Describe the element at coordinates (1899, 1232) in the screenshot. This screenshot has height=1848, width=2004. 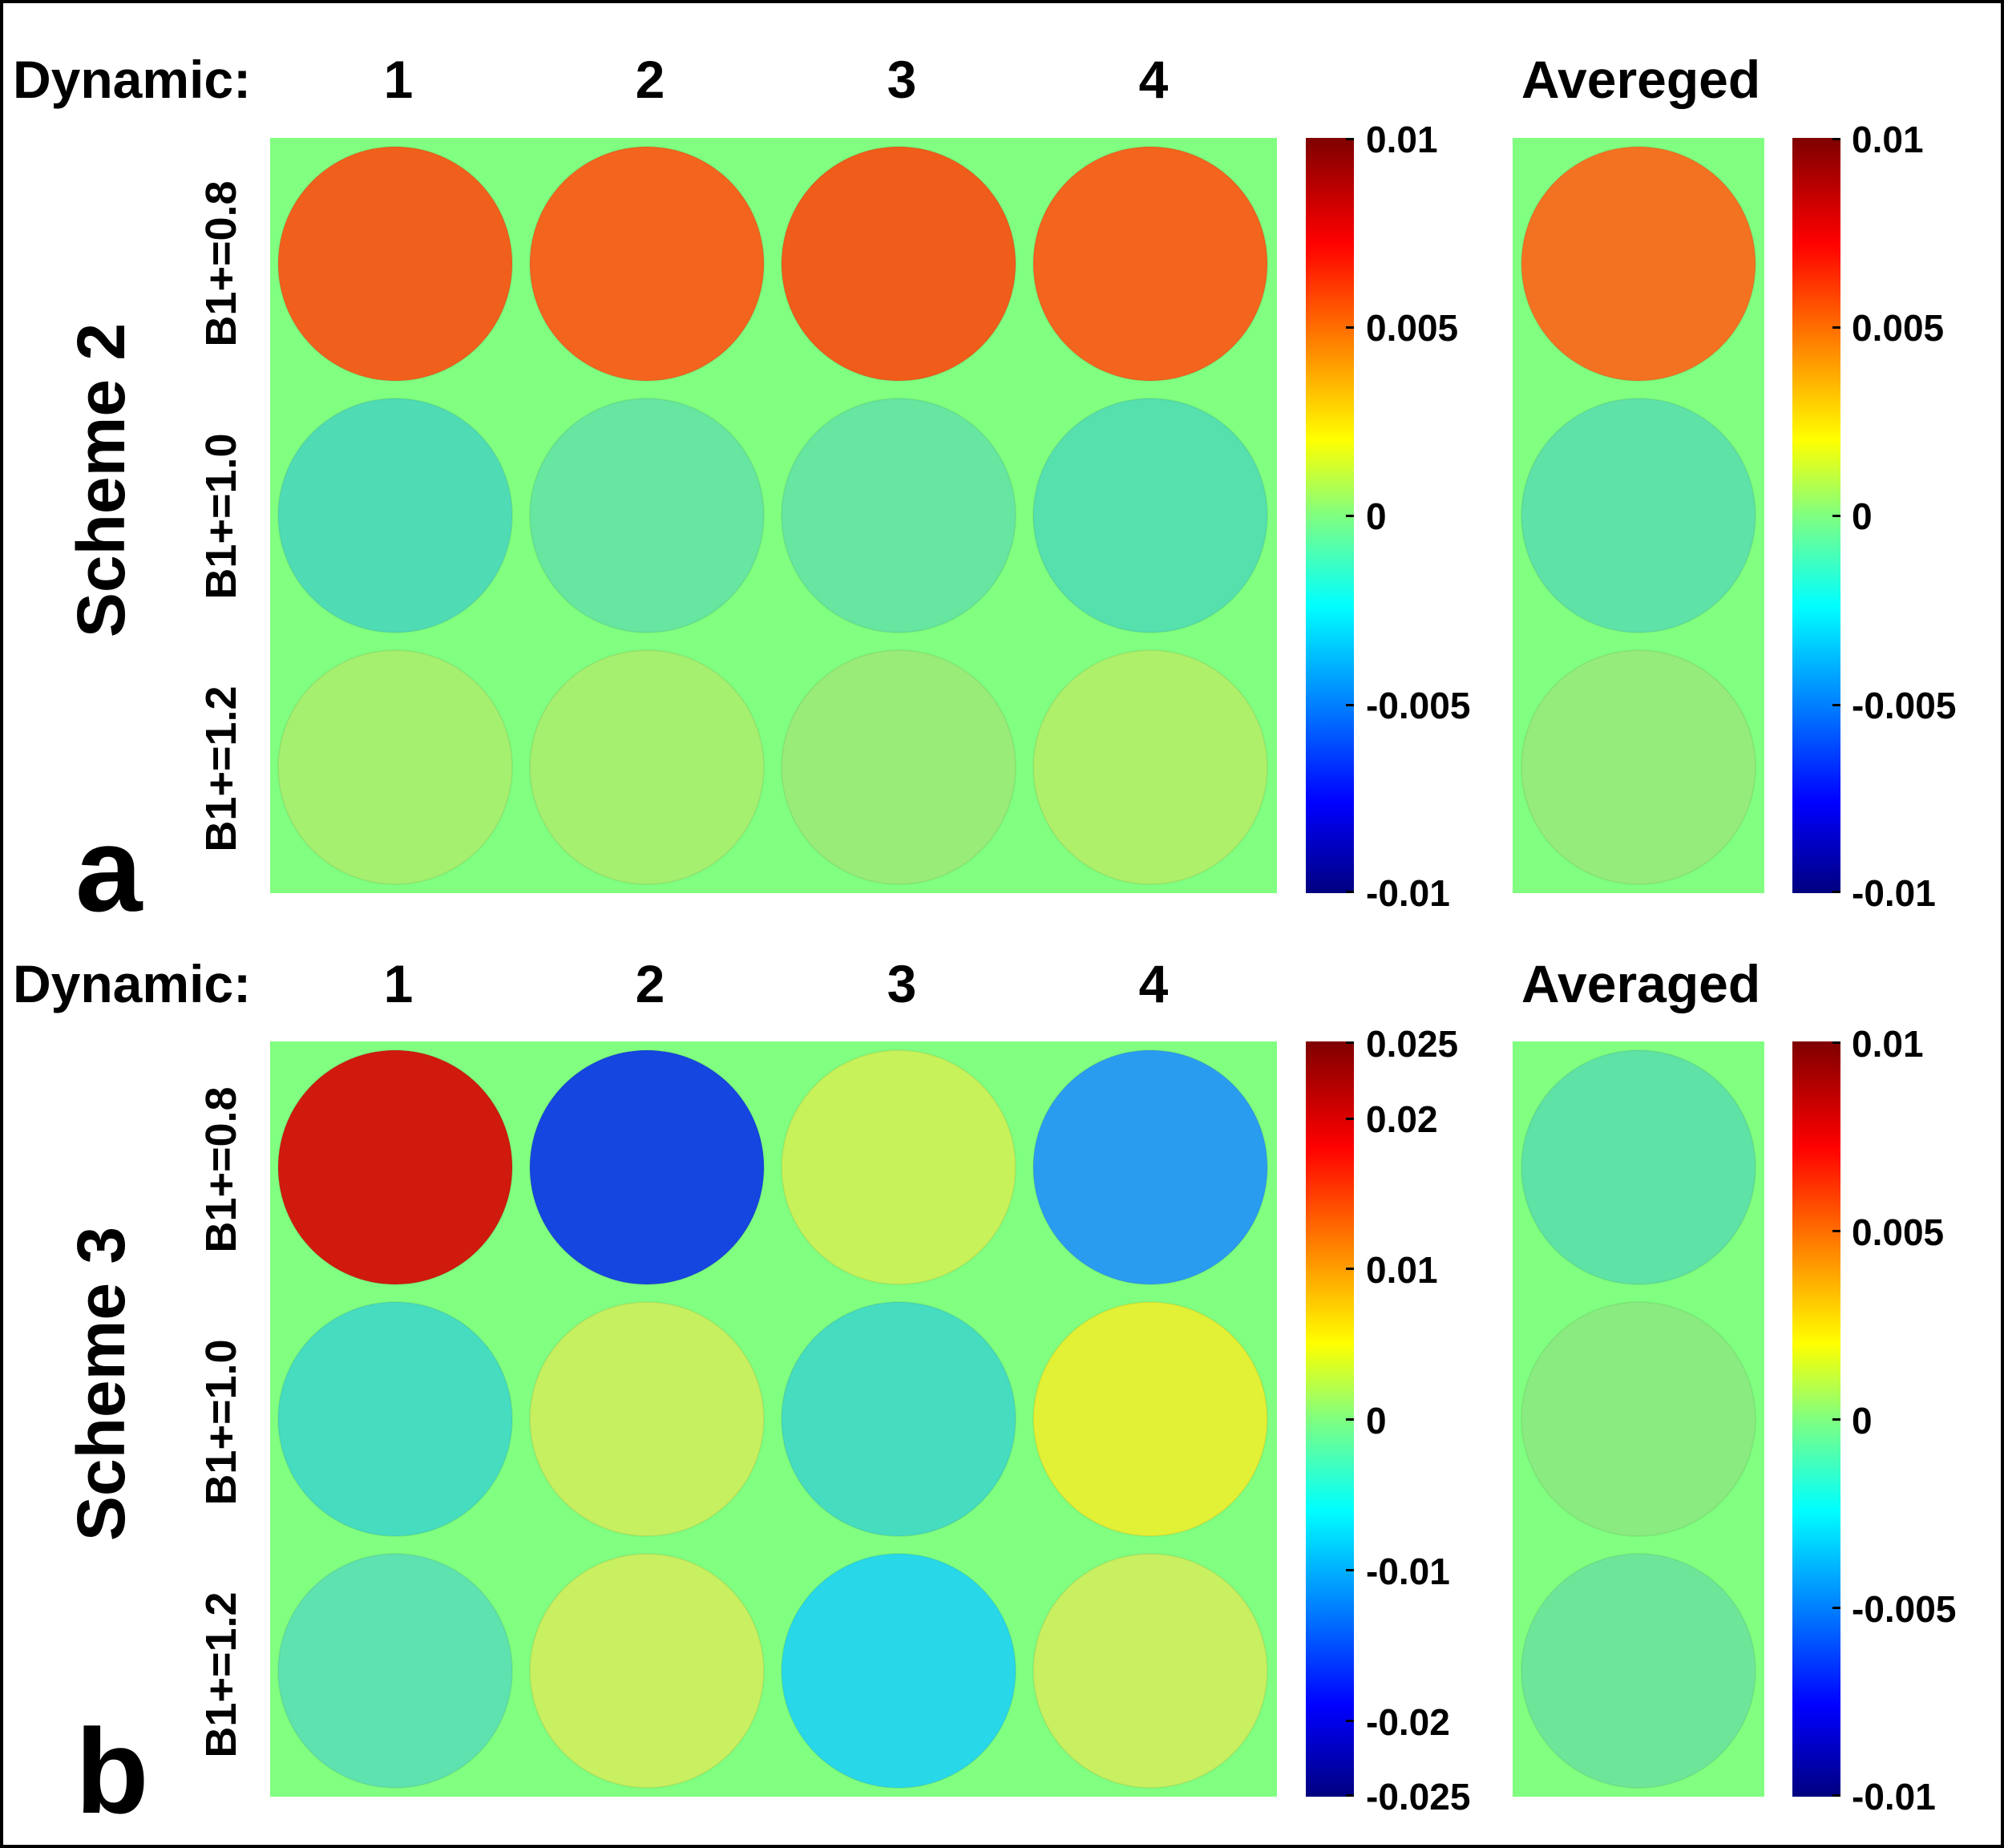
I see `panel-b-cbar-avg-tick-2: 0.005` at that location.